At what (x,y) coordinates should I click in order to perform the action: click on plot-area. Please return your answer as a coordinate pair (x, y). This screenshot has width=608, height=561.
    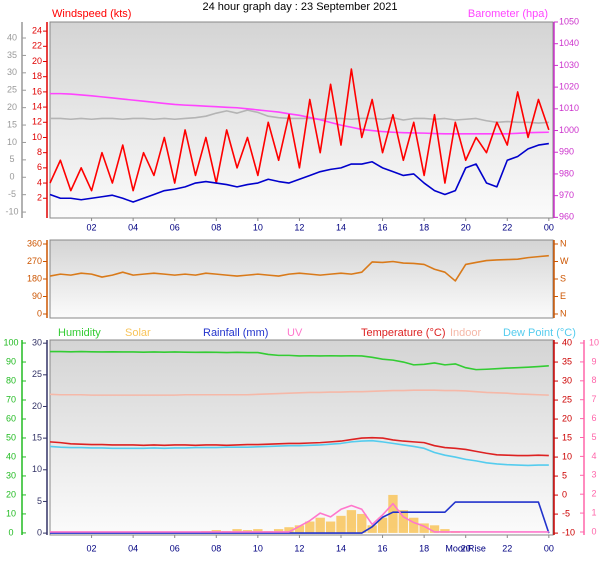
    Looking at the image, I should click on (301, 279).